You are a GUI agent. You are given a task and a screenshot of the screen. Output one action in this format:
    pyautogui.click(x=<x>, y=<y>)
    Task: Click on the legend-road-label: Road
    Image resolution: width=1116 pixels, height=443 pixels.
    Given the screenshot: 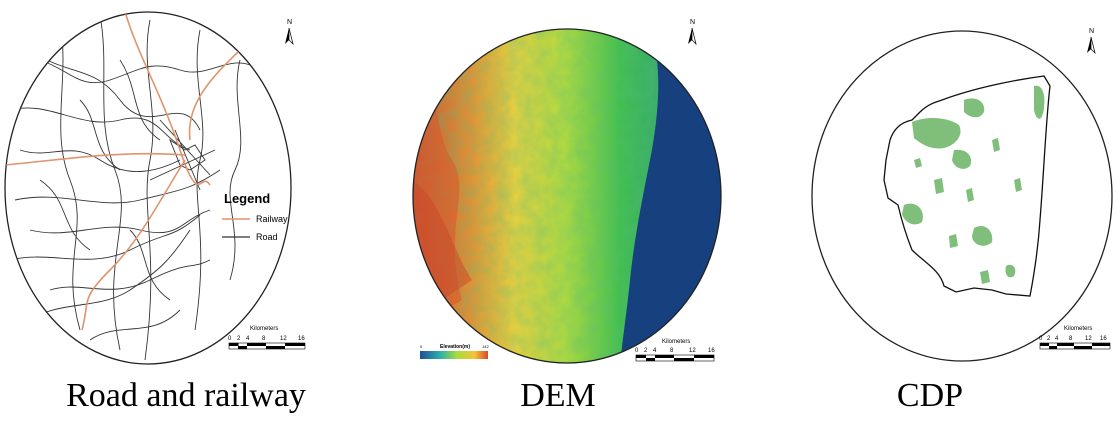 What is the action you would take?
    pyautogui.click(x=267, y=237)
    